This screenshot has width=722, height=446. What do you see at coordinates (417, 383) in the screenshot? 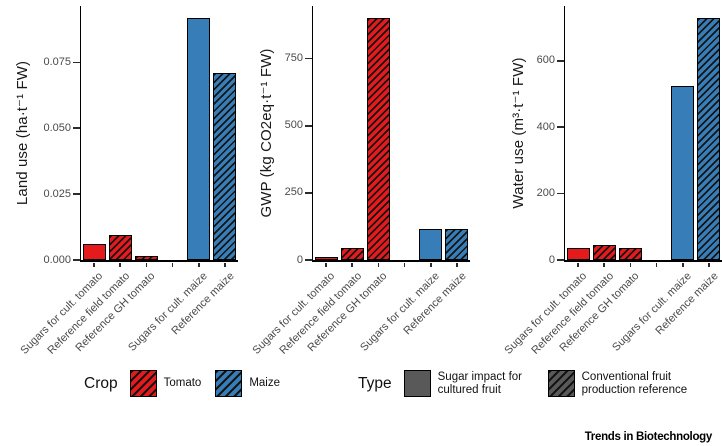
I see `legend-swatch-sugar-impact-icon` at bounding box center [417, 383].